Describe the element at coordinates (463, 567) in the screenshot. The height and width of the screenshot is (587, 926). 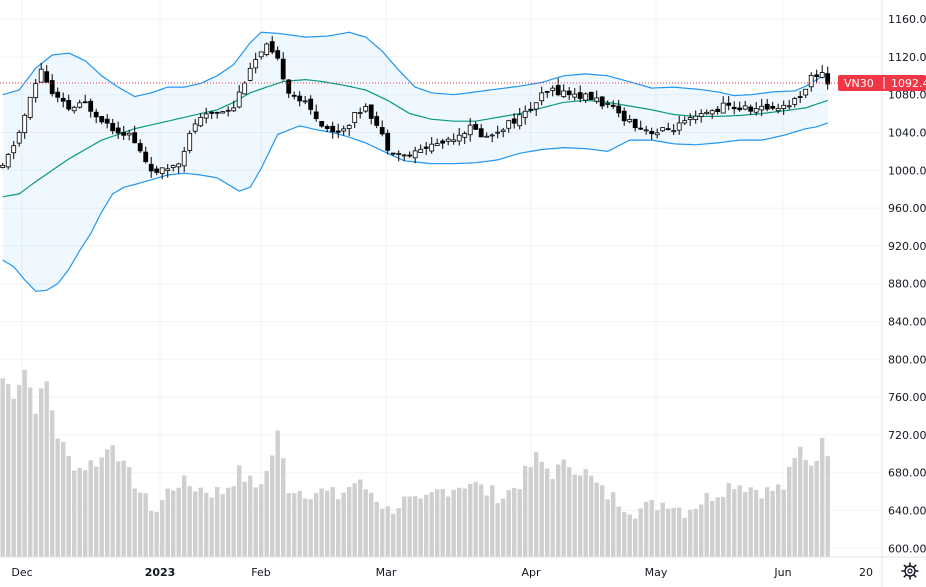
I see `x-axis: Dec 2023 Feb Mar Apr May Jun 20` at that location.